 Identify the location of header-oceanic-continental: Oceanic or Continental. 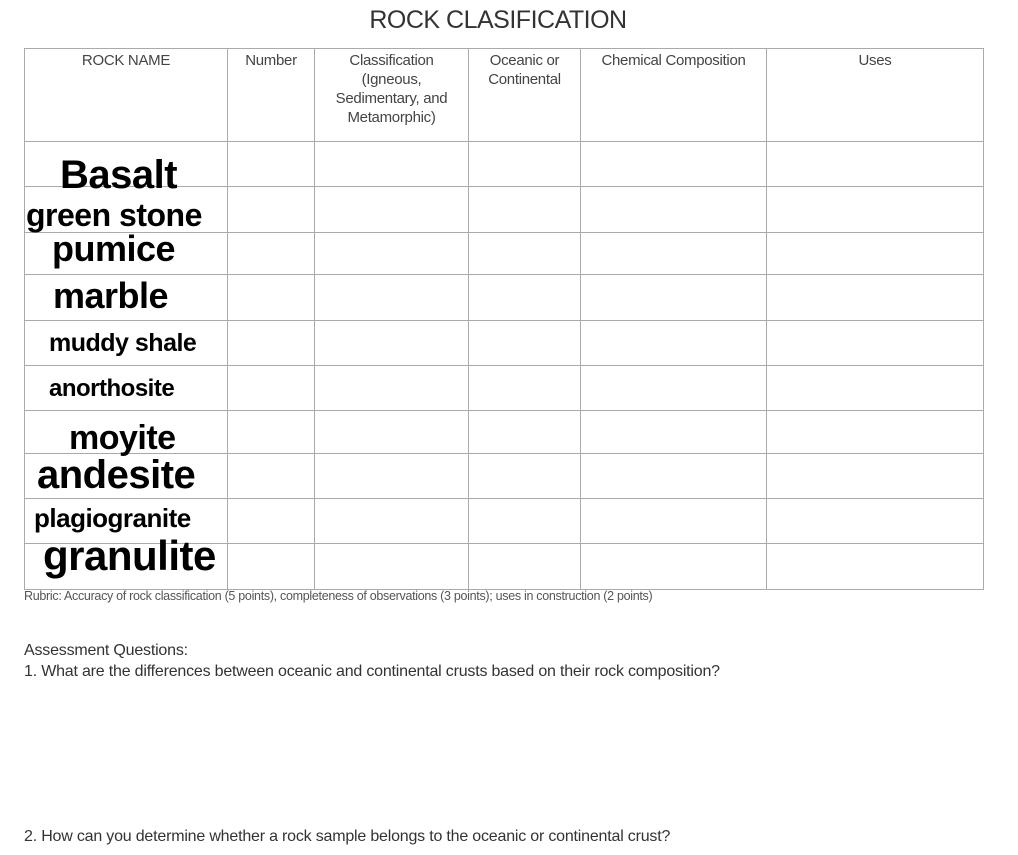
(524, 95).